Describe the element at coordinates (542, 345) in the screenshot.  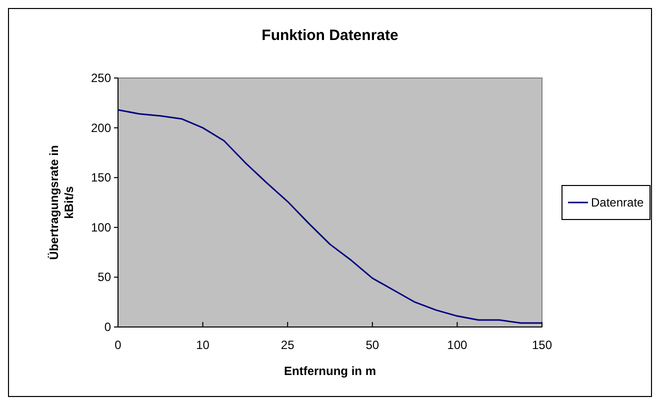
I see `x-tick-label: 150` at that location.